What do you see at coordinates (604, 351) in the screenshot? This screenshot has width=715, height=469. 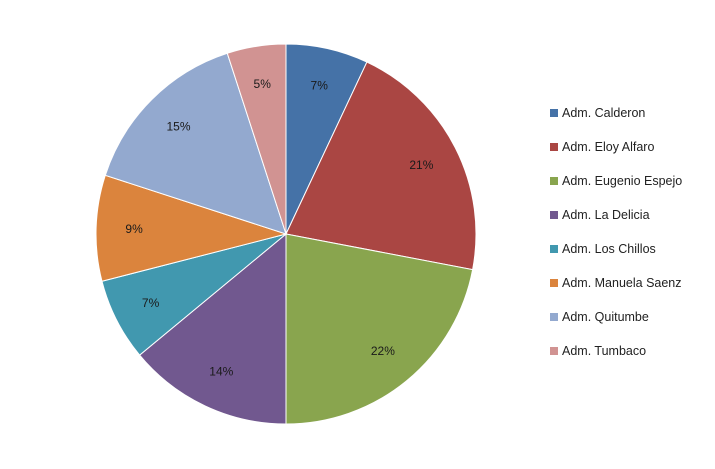 I see `legend-label: Adm. Tumbaco` at bounding box center [604, 351].